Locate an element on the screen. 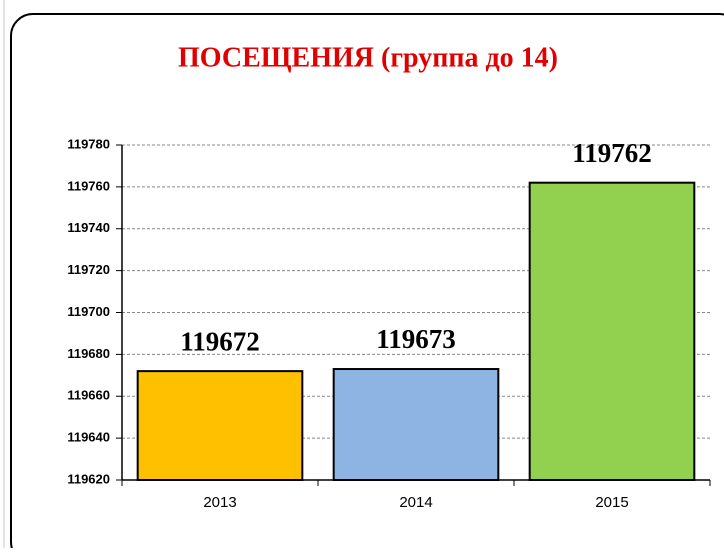 The width and height of the screenshot is (724, 553). y-tick-label: 119760 is located at coordinates (88, 185).